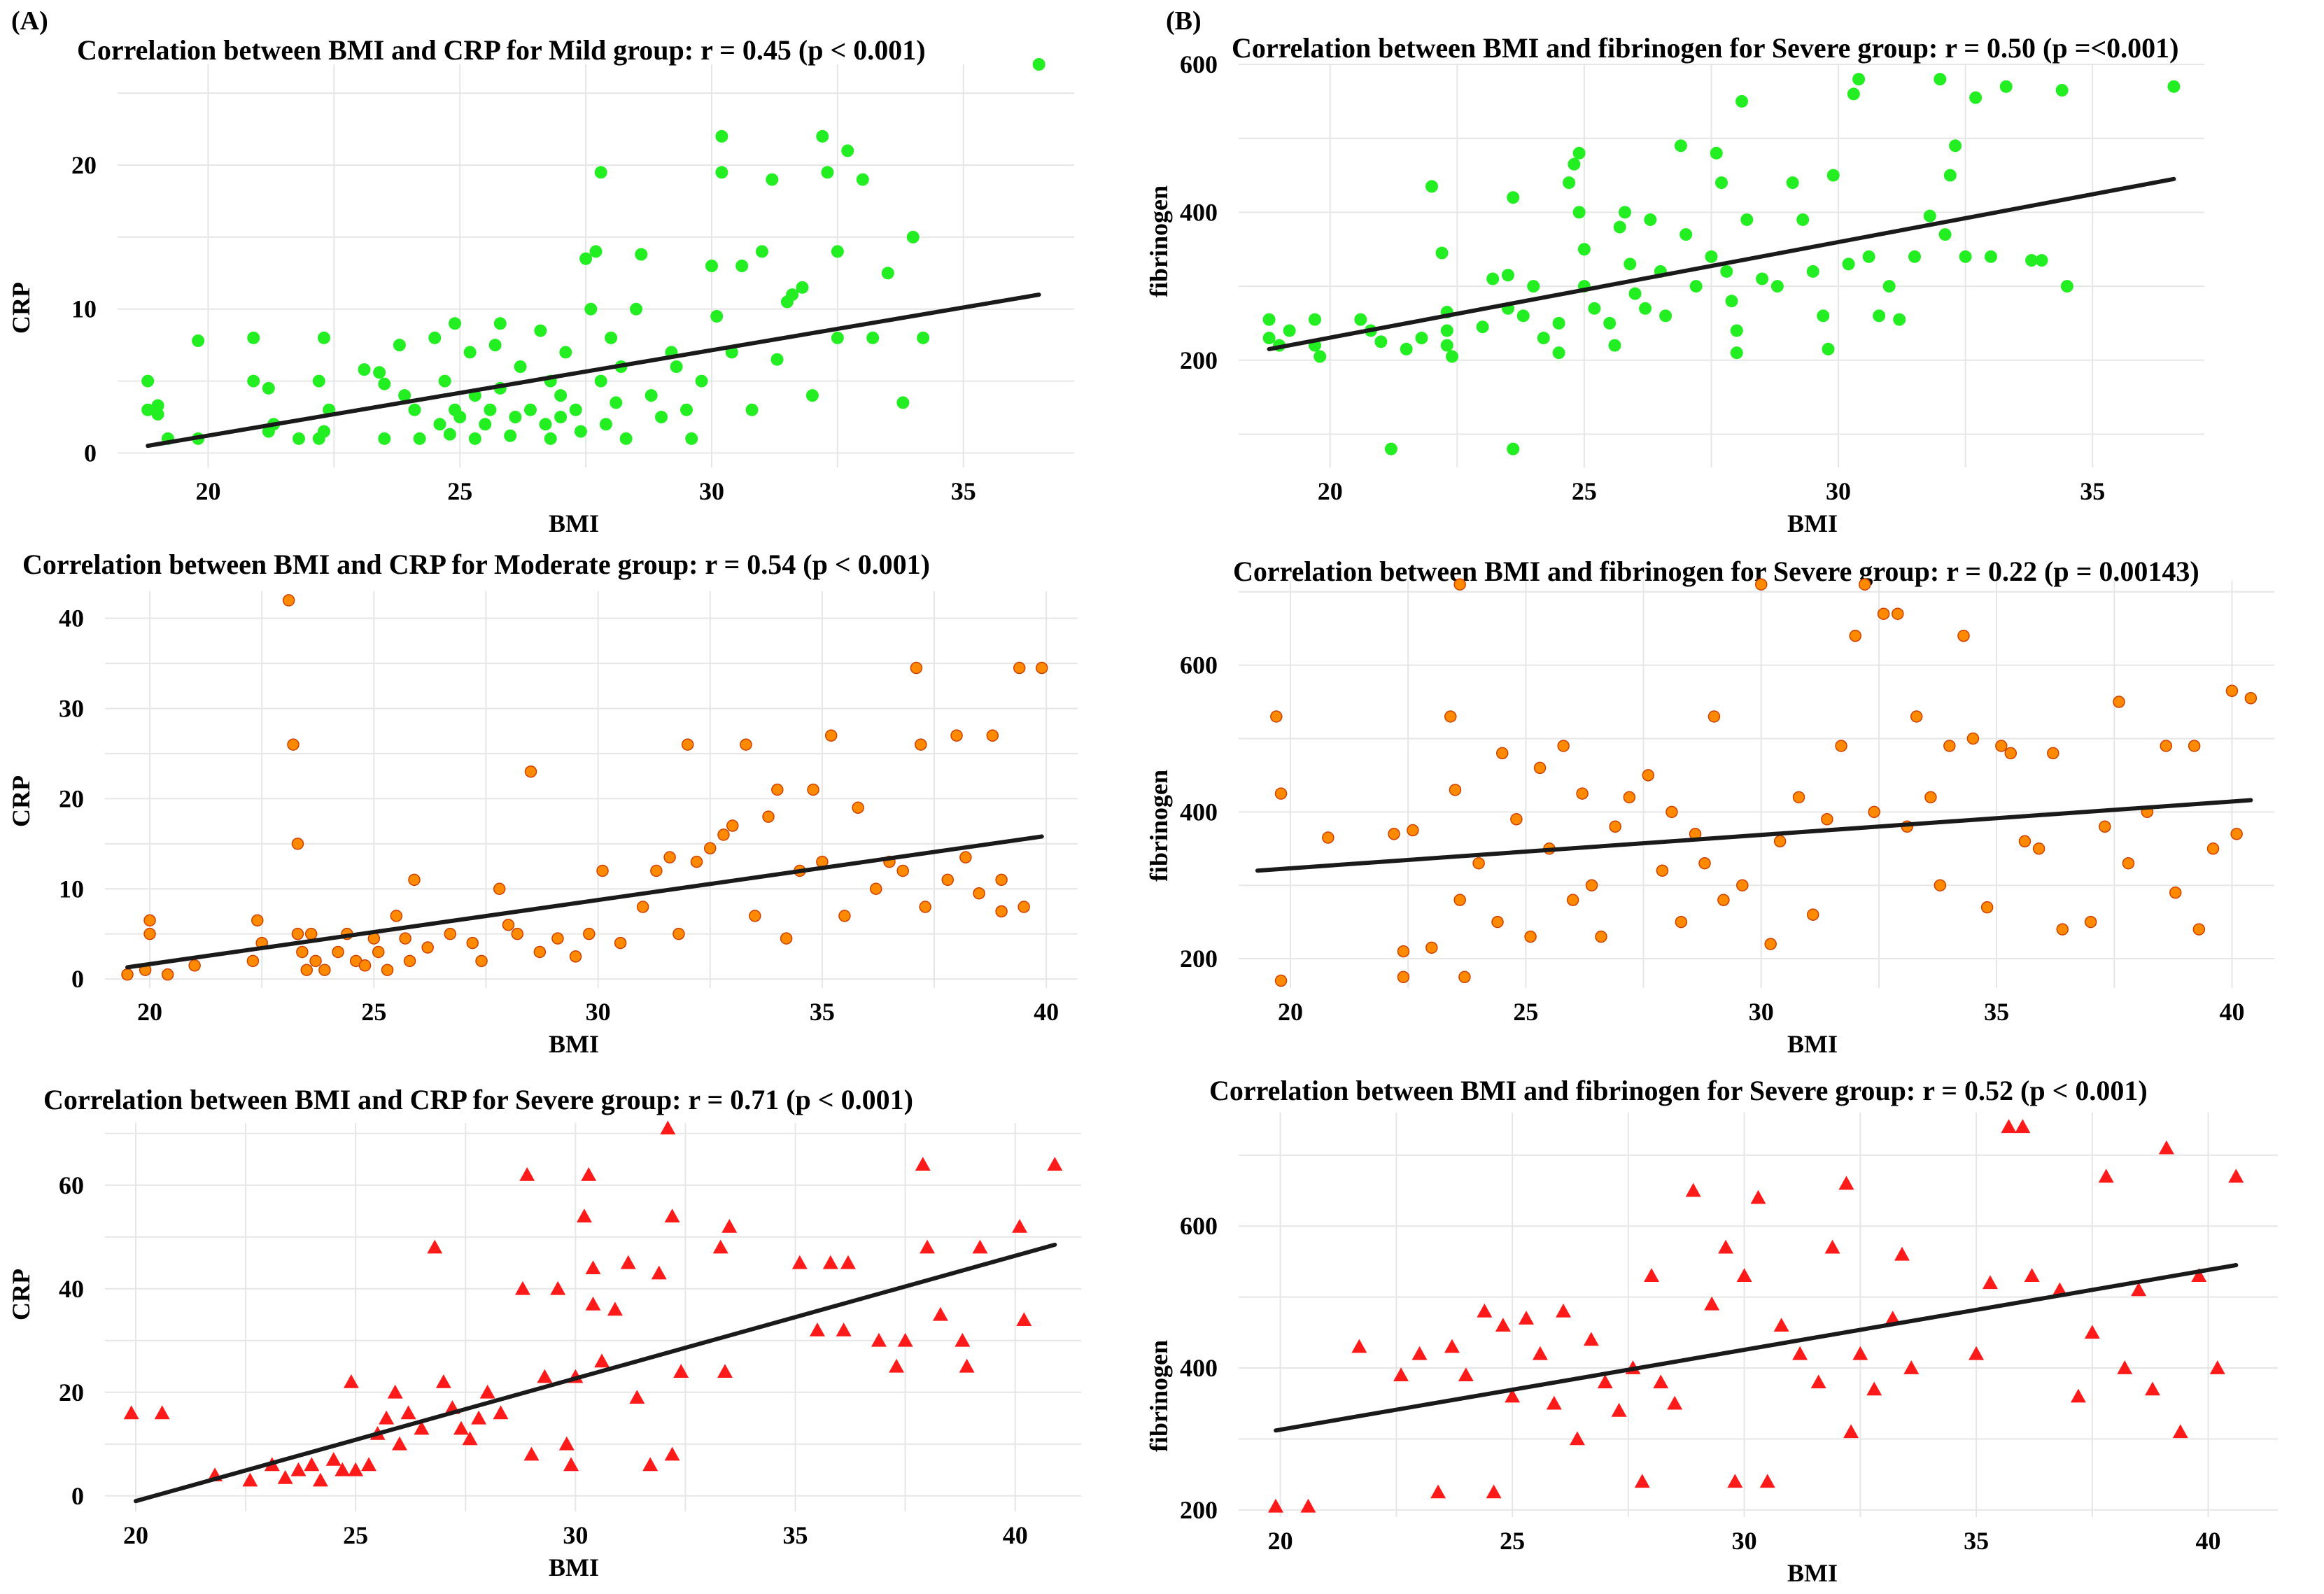  Describe the element at coordinates (1280, 1541) in the screenshot. I see `x-tick-label: 20` at that location.